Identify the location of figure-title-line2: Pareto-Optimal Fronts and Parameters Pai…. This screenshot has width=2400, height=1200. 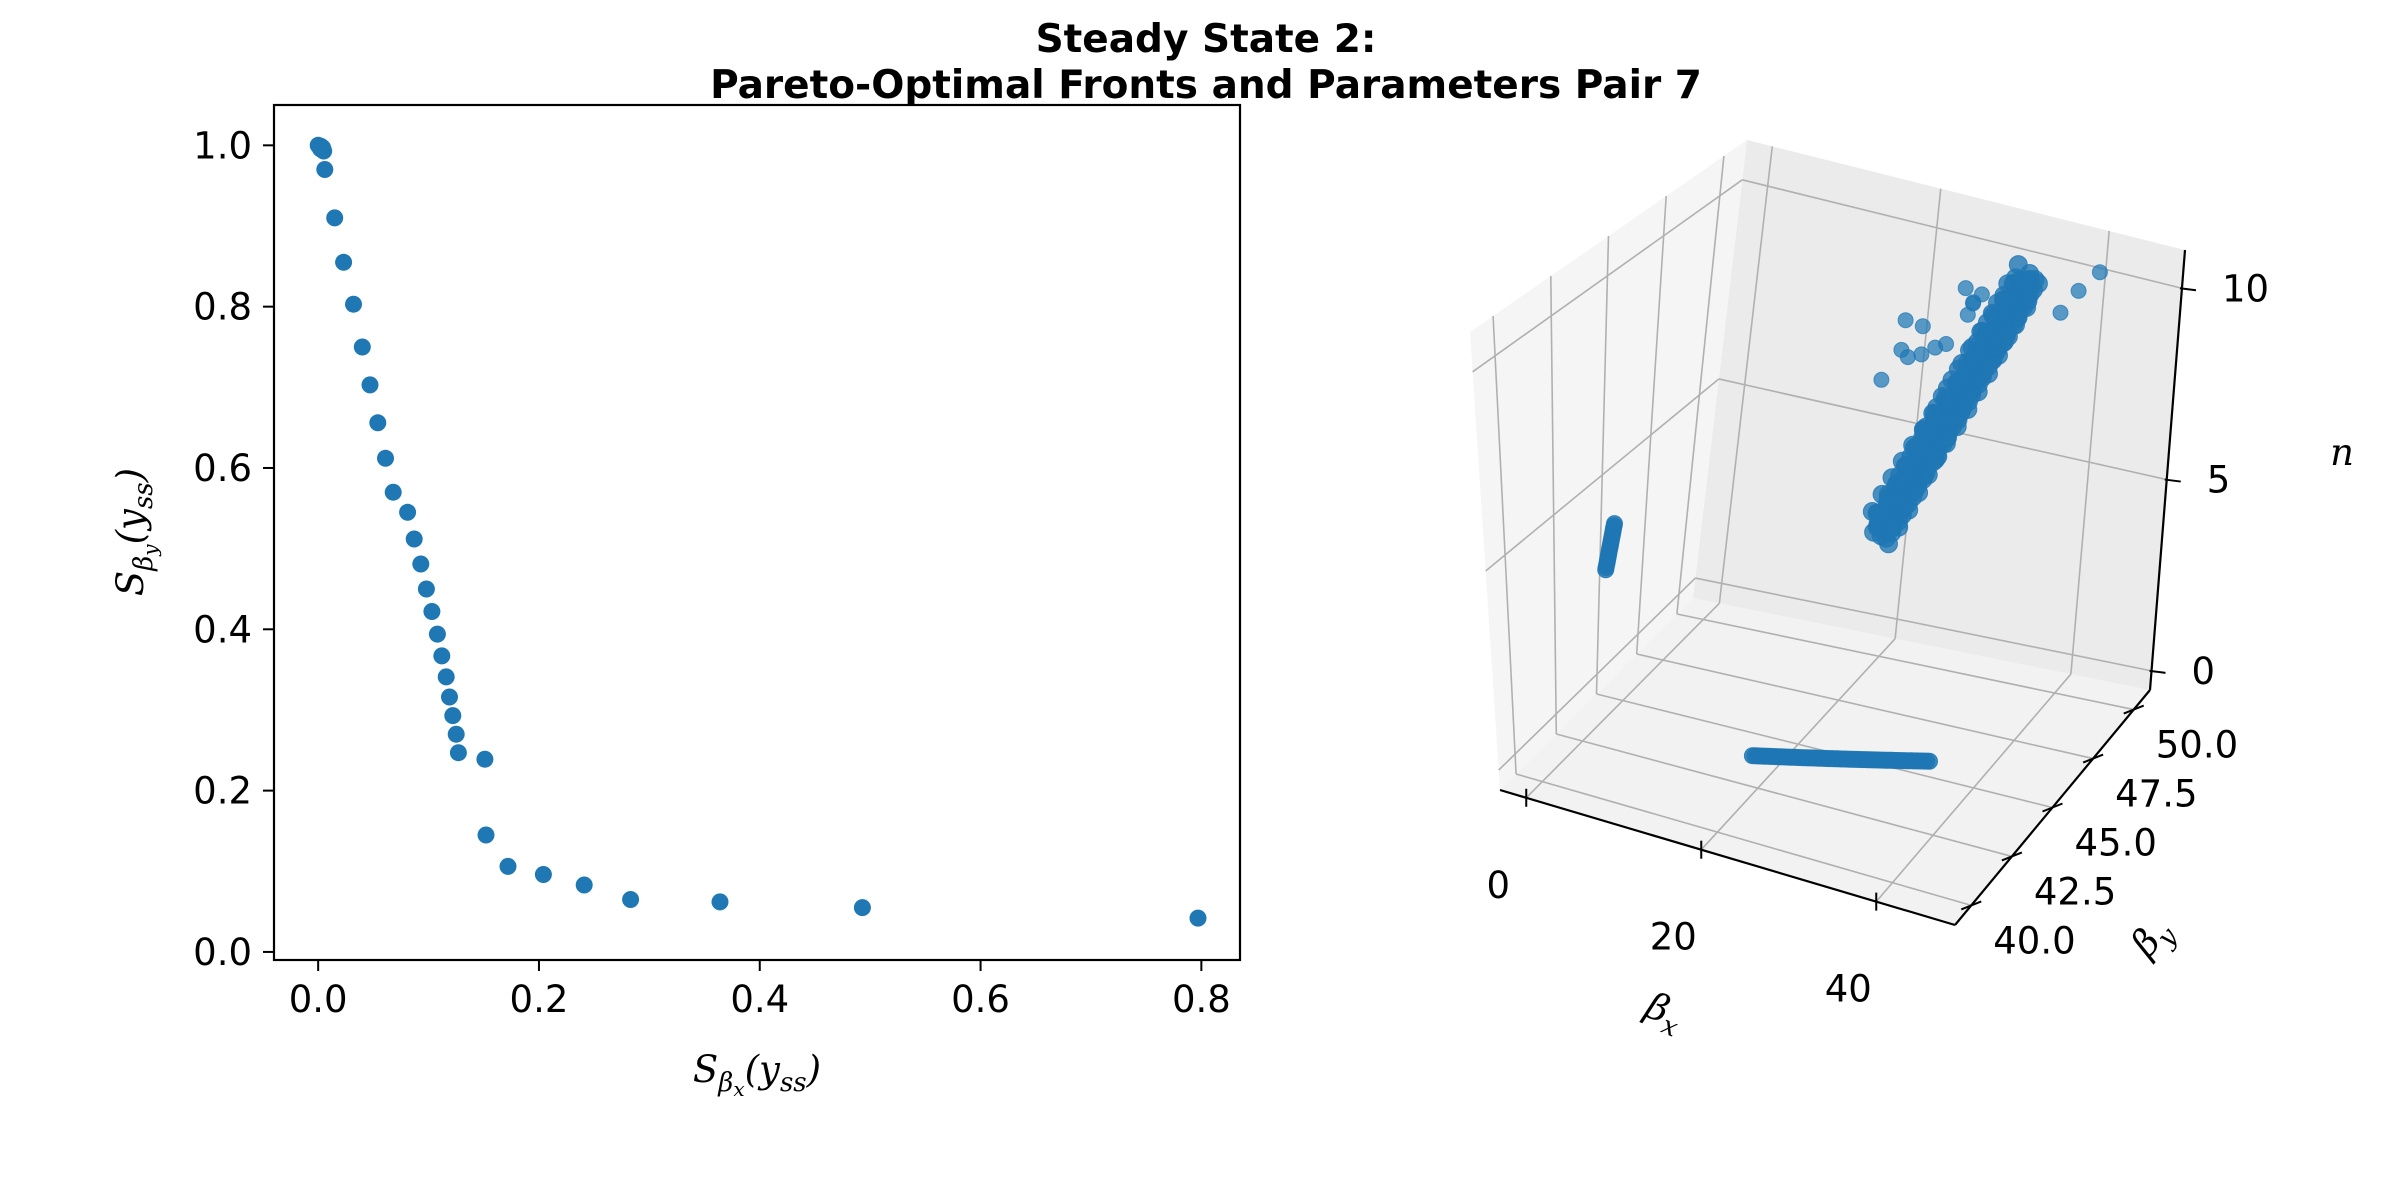
(1206, 85).